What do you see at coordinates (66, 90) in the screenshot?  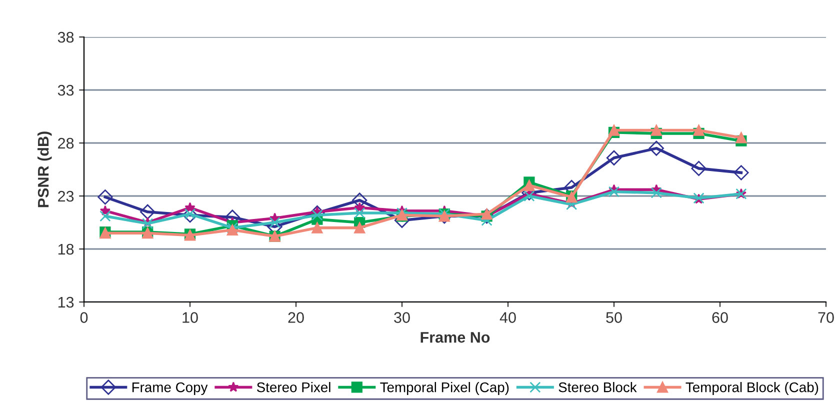 I see `y-tick-label: 33` at bounding box center [66, 90].